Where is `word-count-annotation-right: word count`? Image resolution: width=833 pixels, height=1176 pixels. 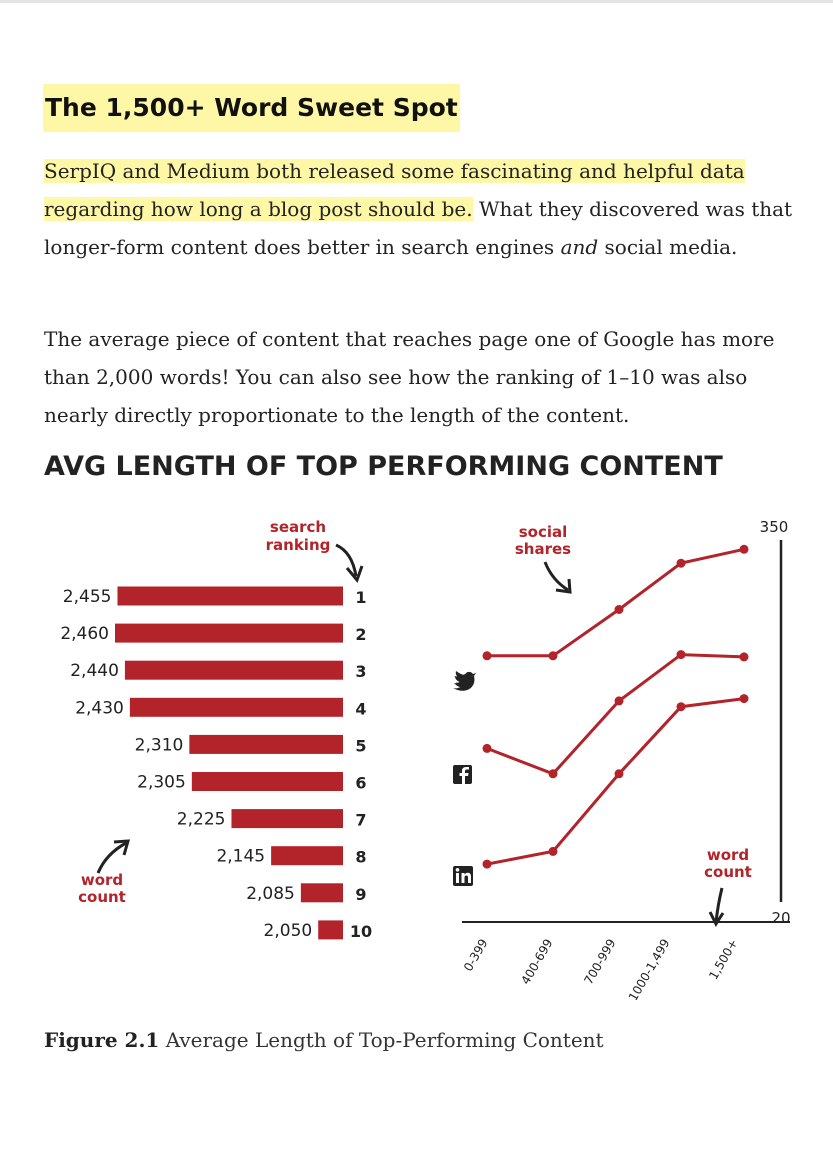
word-count-annotation-right: word count is located at coordinates (728, 887).